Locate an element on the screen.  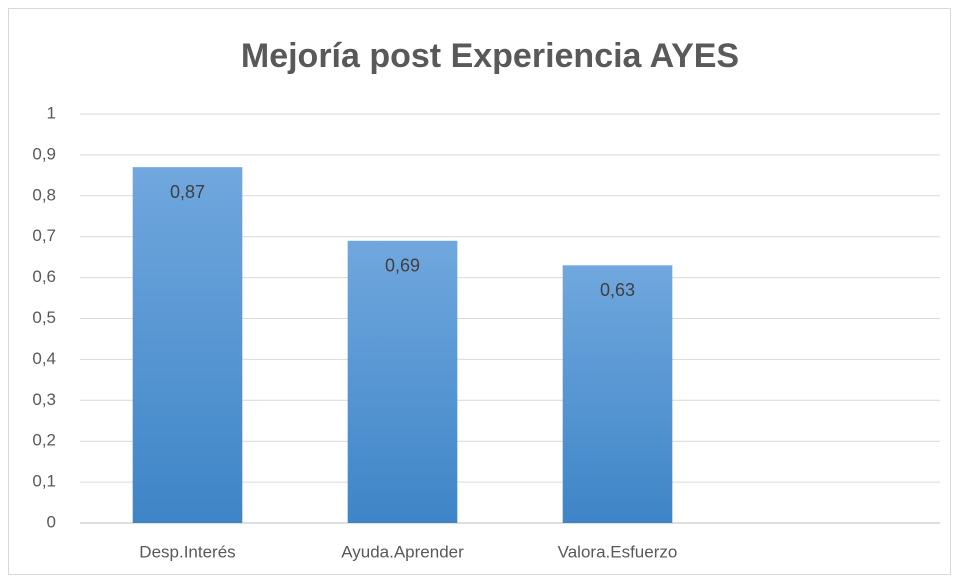
x-tick-label: Ayuda.Aprender is located at coordinates (402, 551).